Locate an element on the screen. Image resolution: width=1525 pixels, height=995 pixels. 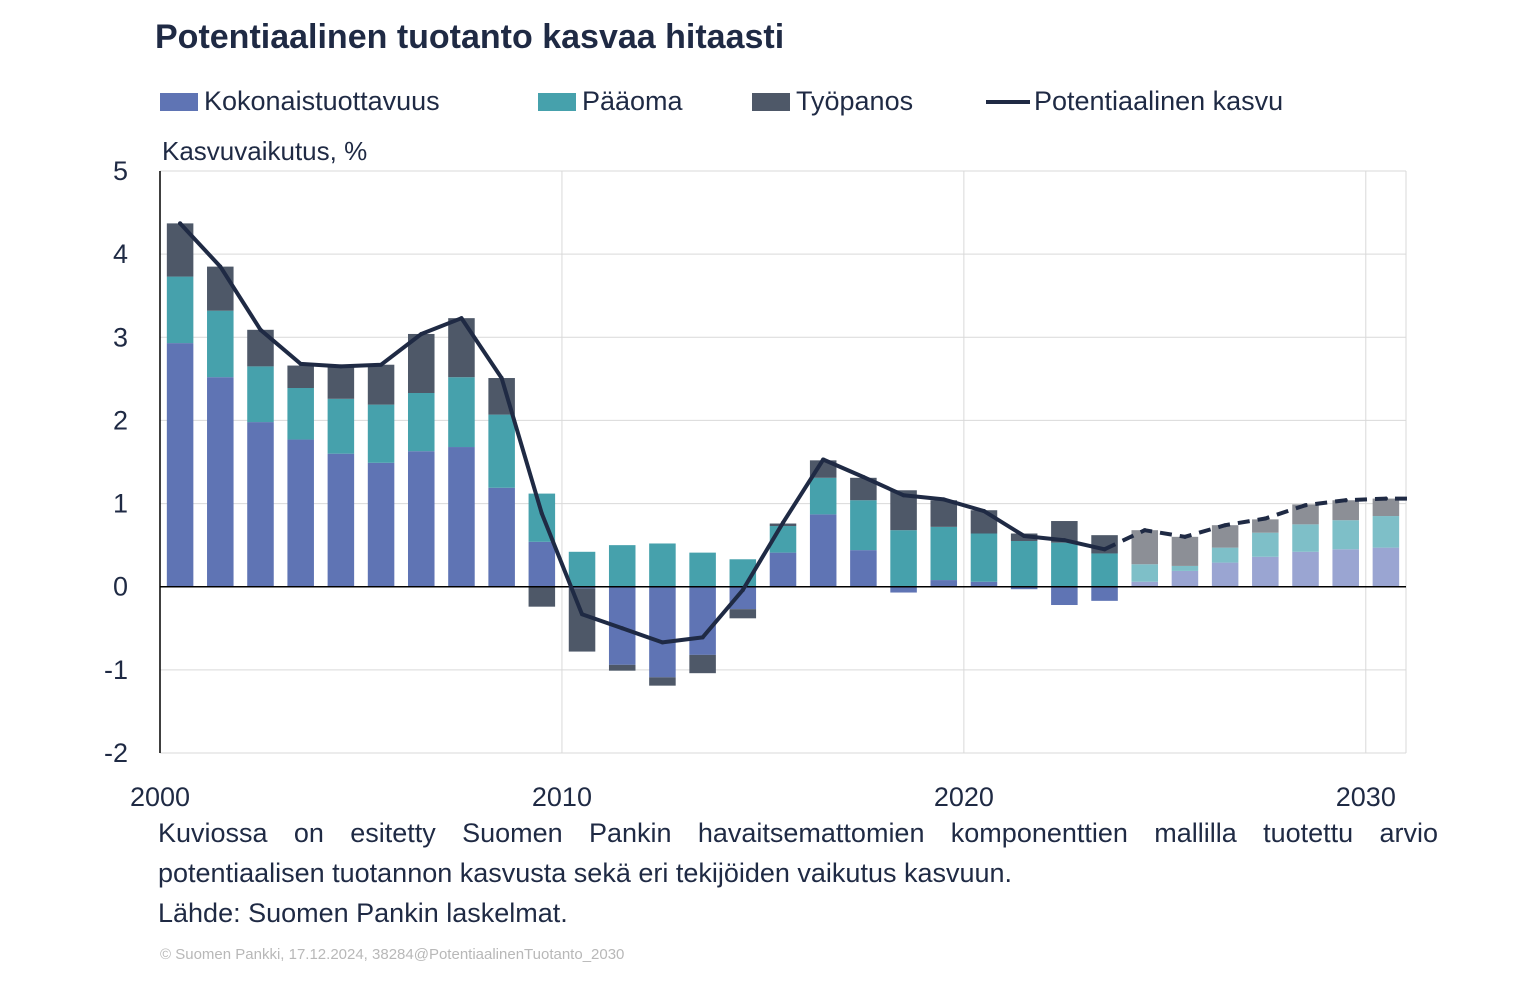
legend-item-potential: Potentiaalinen kasvu is located at coordinates (1134, 101).